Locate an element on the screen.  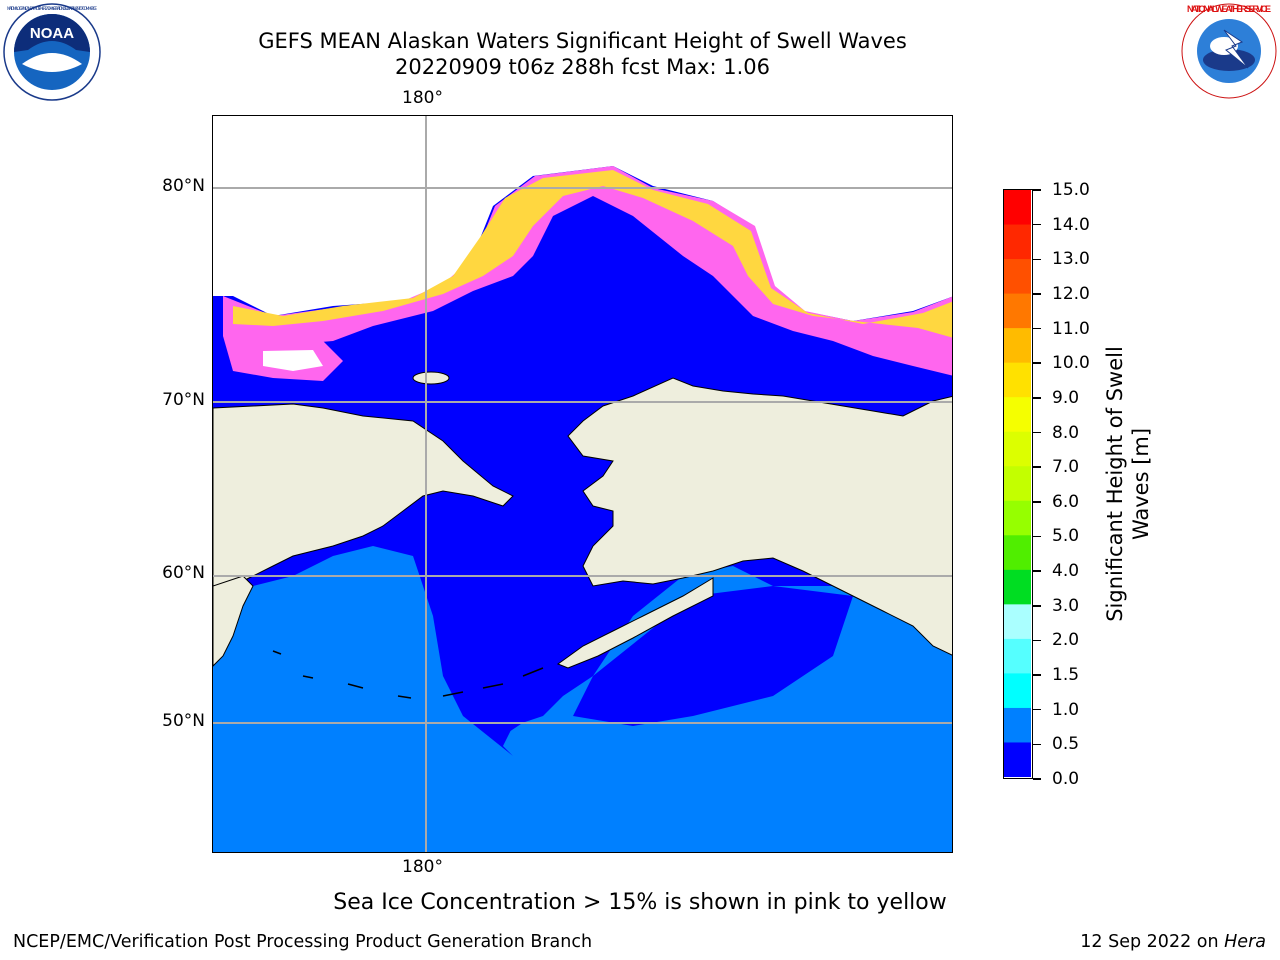
colorbar-gradient is located at coordinates (1017, 483).